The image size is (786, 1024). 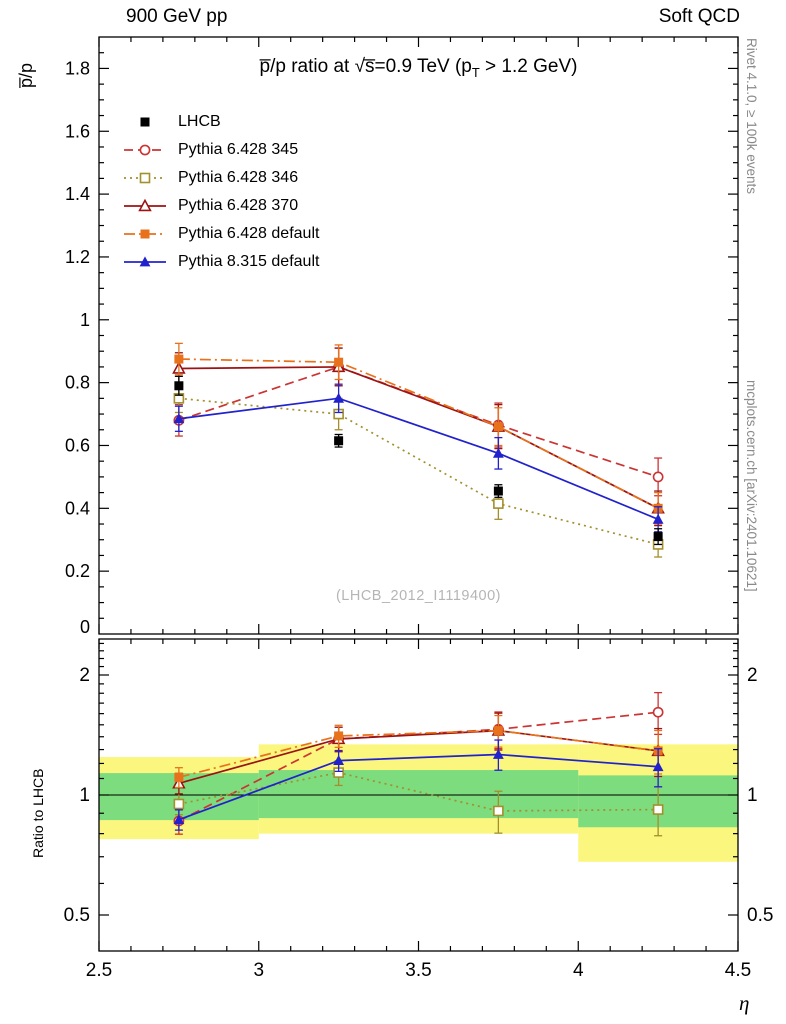 I want to click on svg-text: 0.2, so click(x=77, y=571).